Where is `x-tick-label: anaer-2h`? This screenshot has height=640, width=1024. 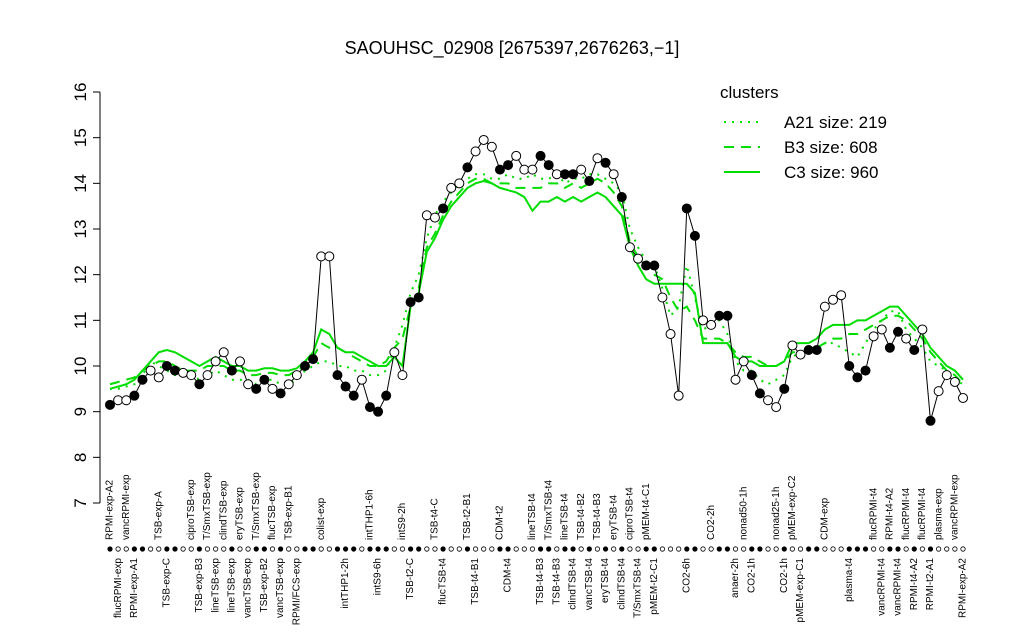 x-tick-label: anaer-2h is located at coordinates (735, 578).